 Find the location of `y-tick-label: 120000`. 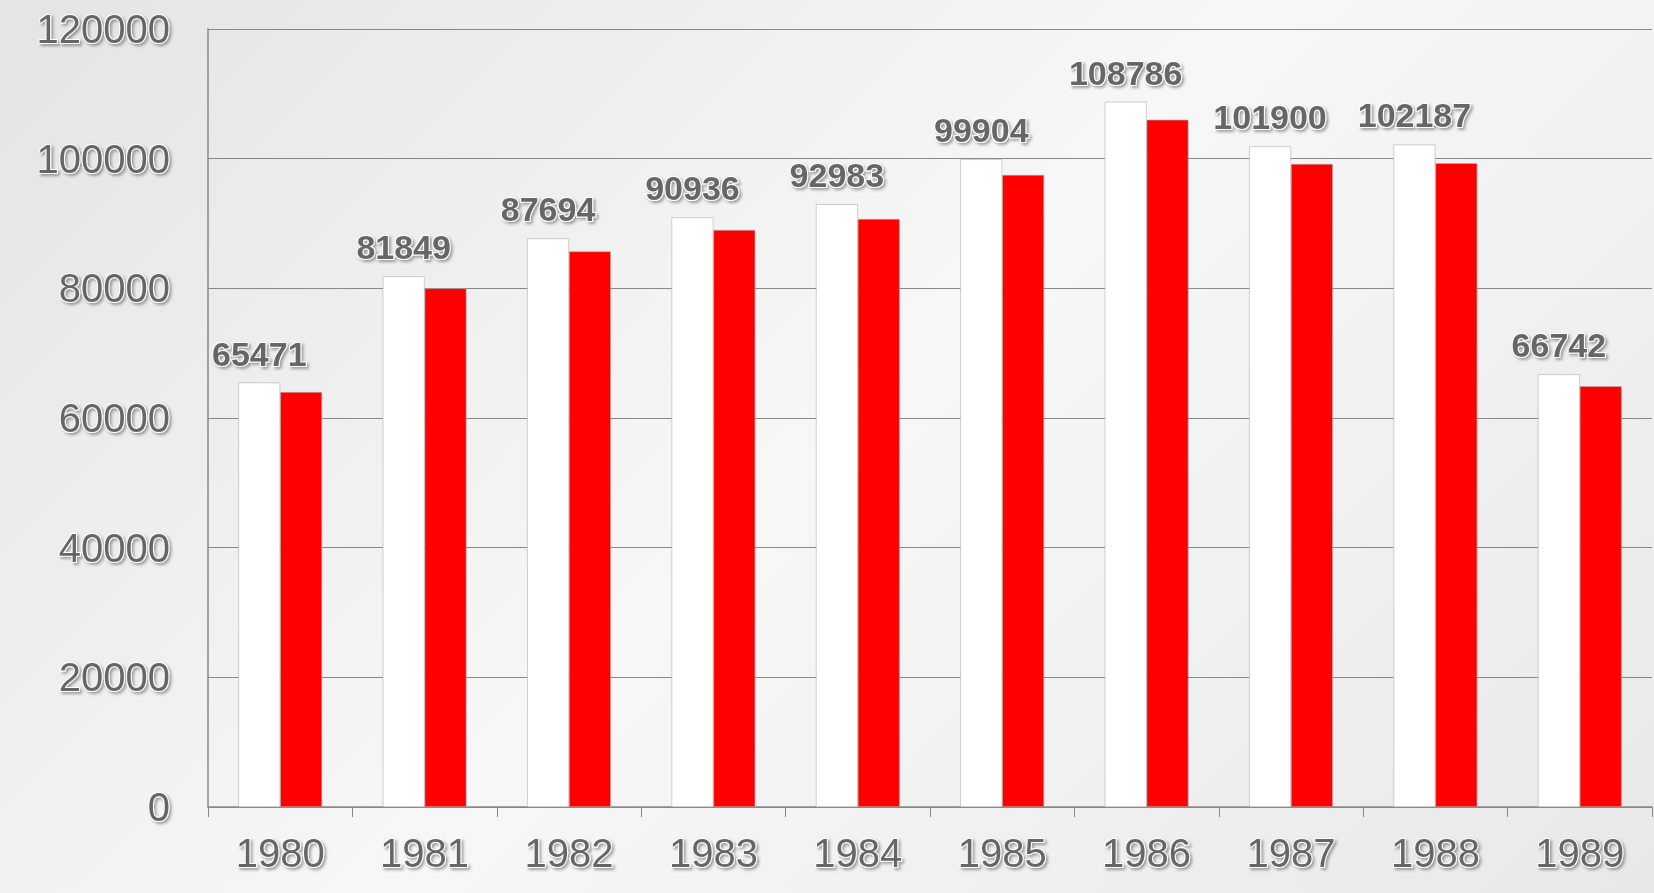

y-tick-label: 120000 is located at coordinates (103, 29).